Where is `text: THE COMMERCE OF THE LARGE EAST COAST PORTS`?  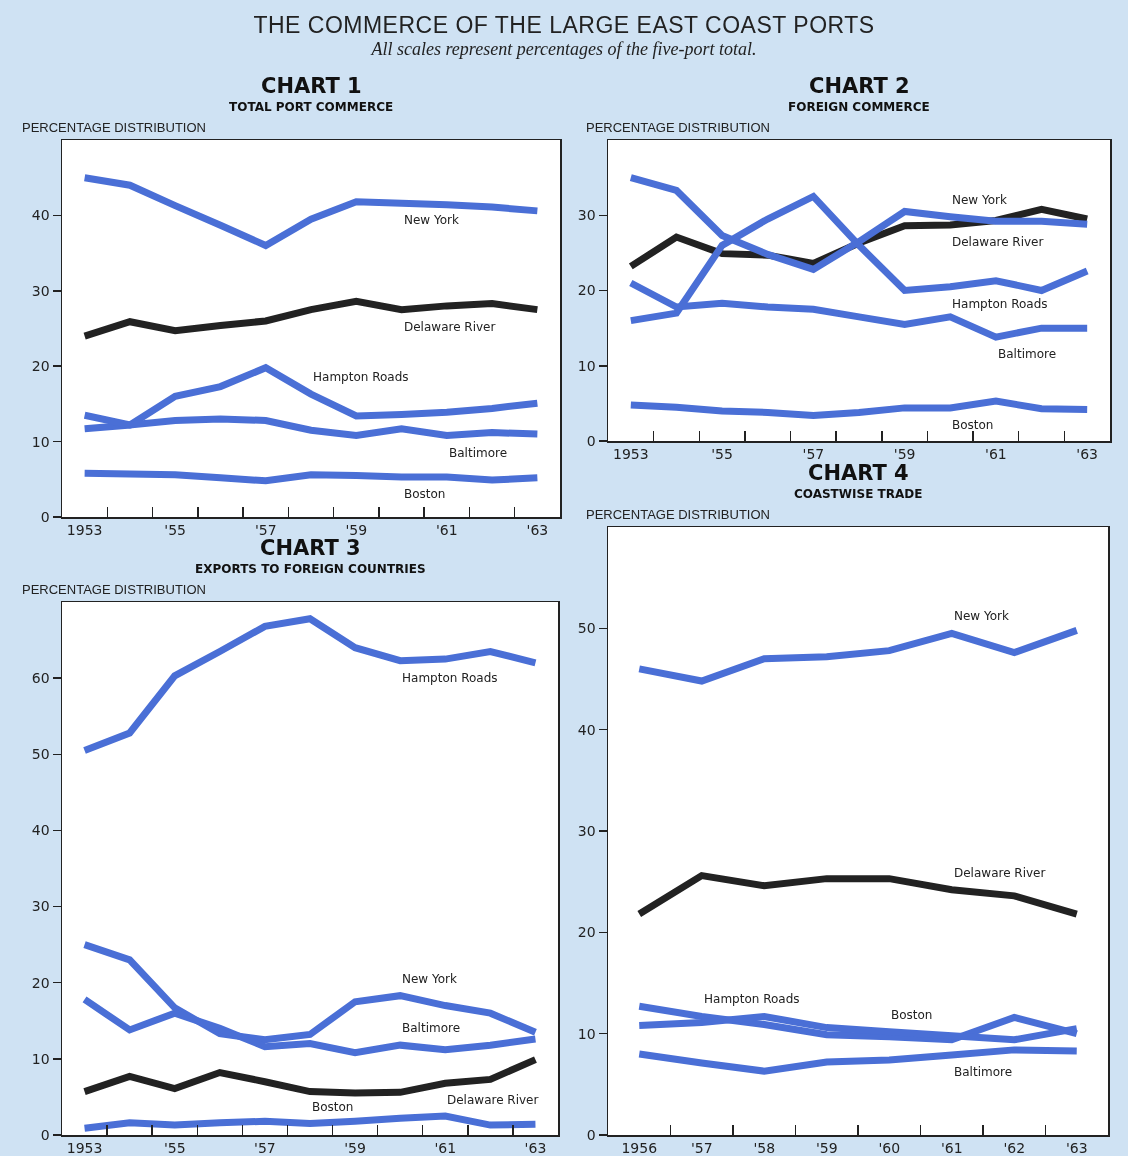
text: THE COMMERCE OF THE LARGE EAST COAST PORTS is located at coordinates (564, 25).